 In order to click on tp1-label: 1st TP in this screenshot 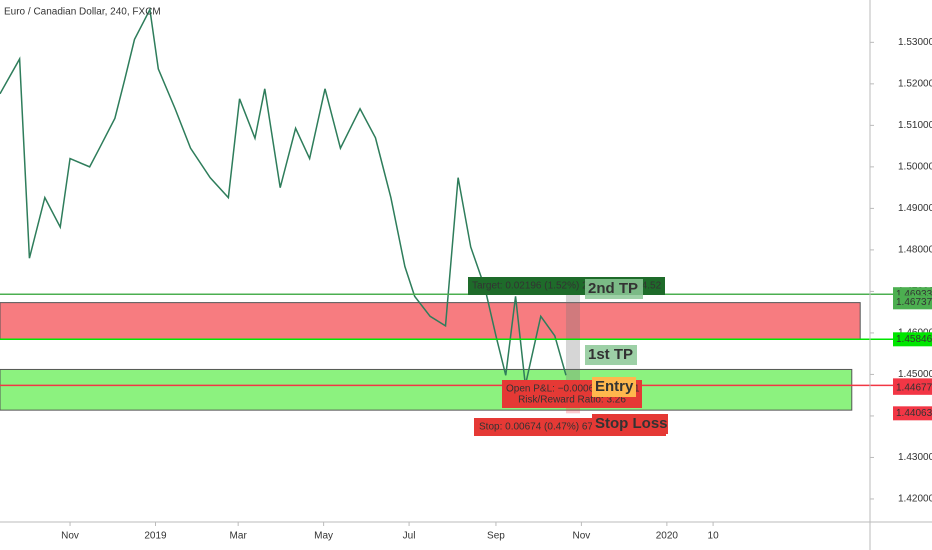, I will do `click(610, 354)`.